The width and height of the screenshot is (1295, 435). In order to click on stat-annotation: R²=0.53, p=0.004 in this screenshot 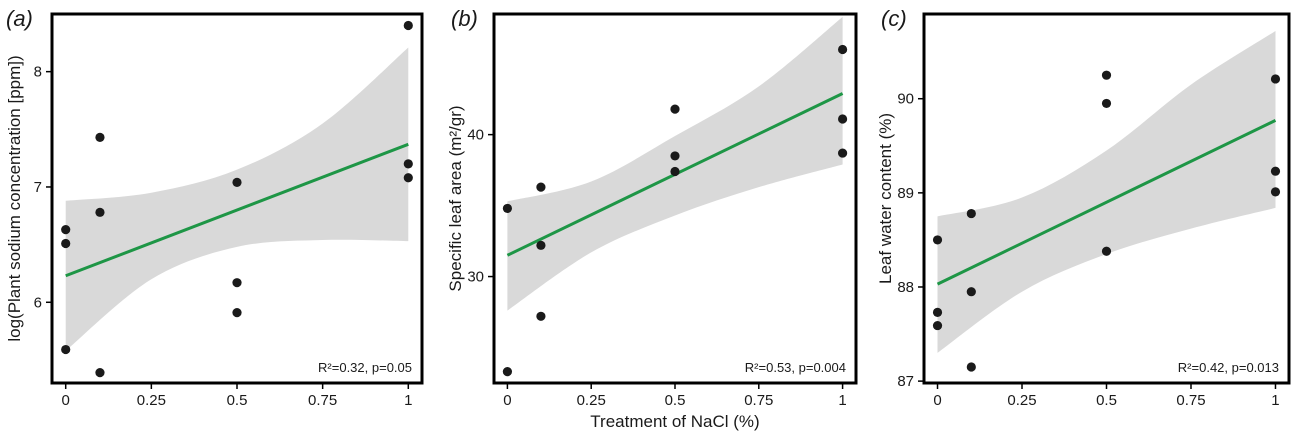, I will do `click(795, 367)`.